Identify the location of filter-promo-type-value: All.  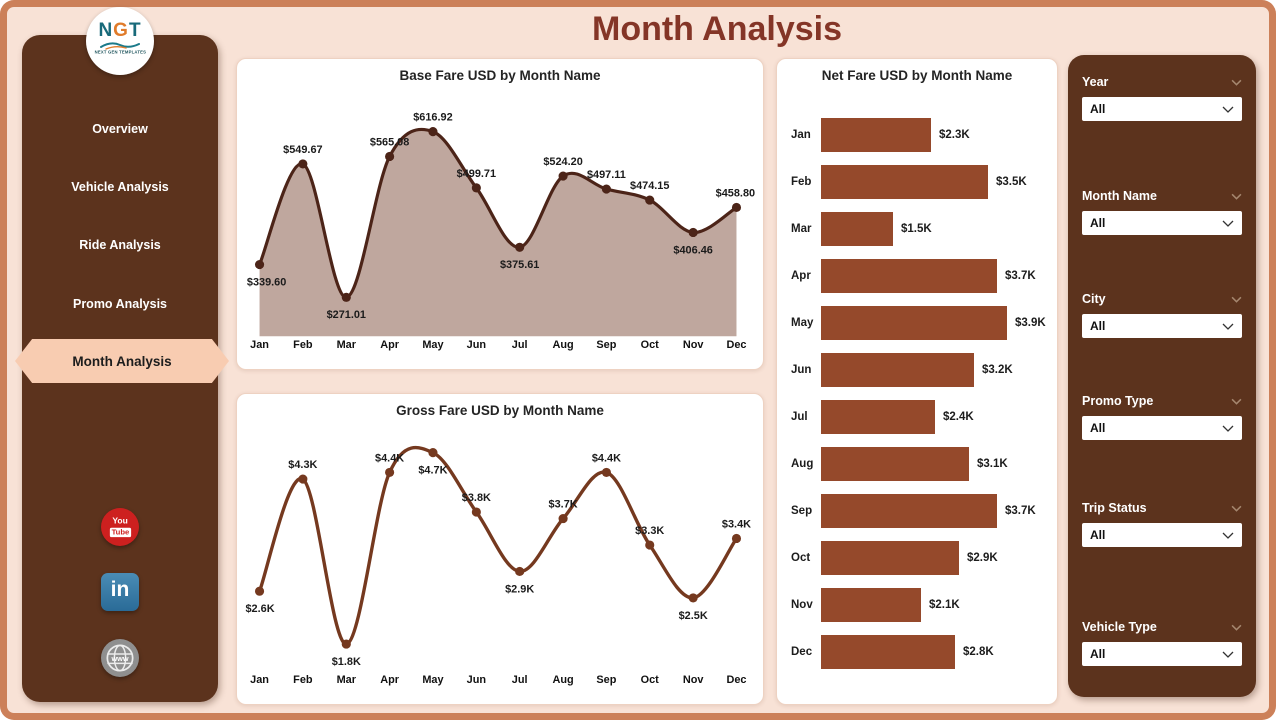
(1098, 428).